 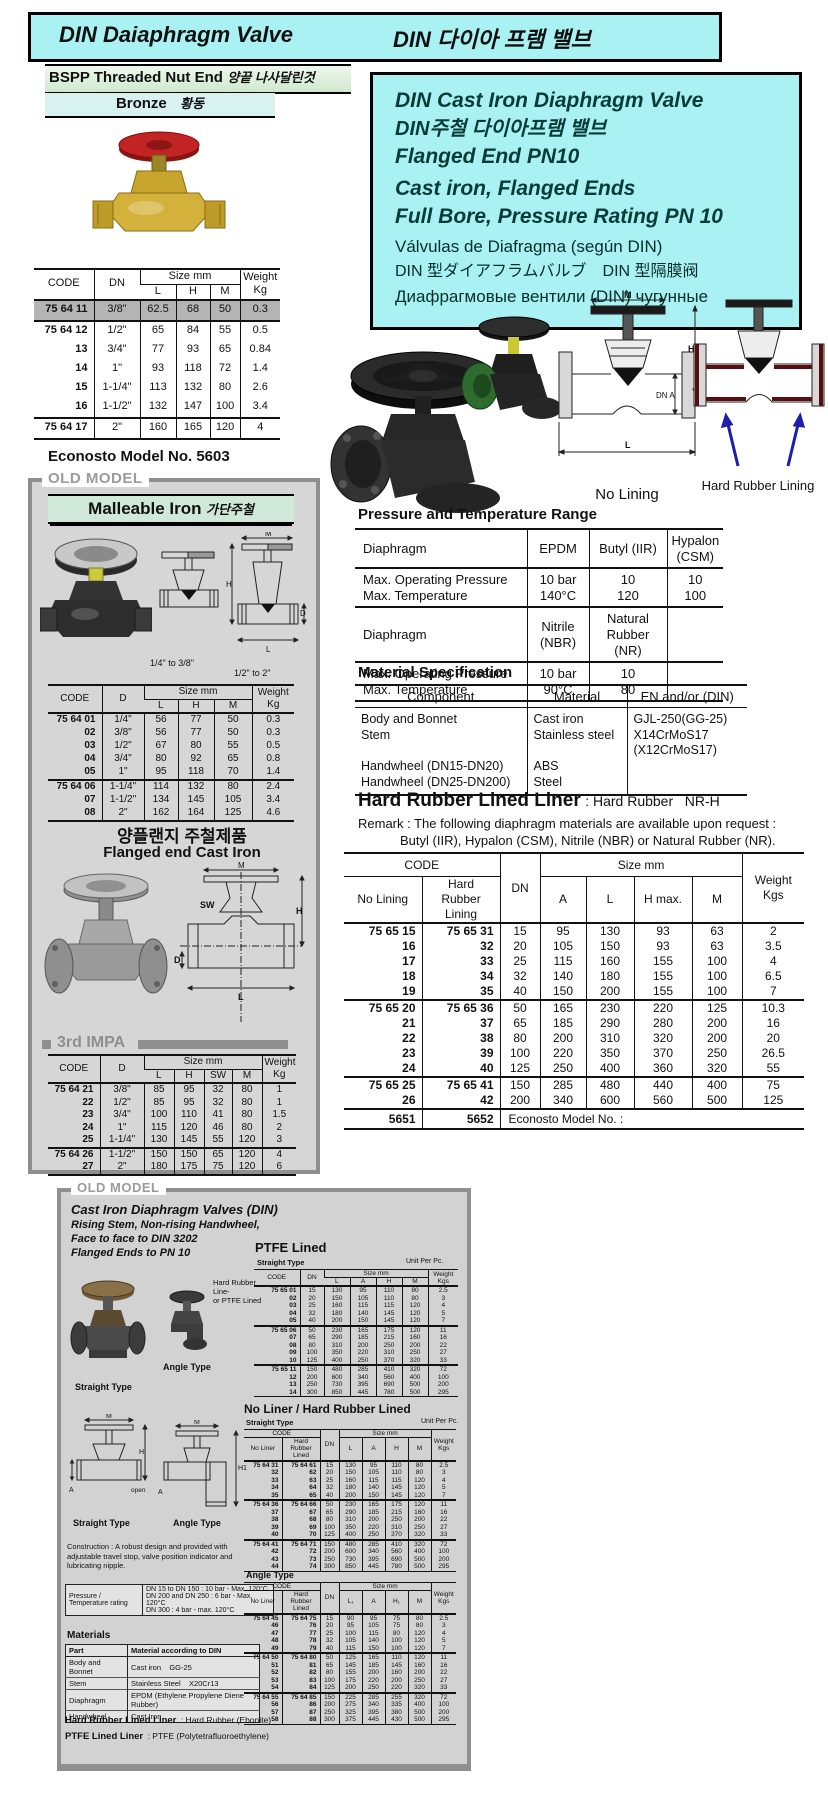 What do you see at coordinates (559, 216) in the screenshot?
I see `product-fullbore-line: Full Bore, Pressure Rating PN 10` at bounding box center [559, 216].